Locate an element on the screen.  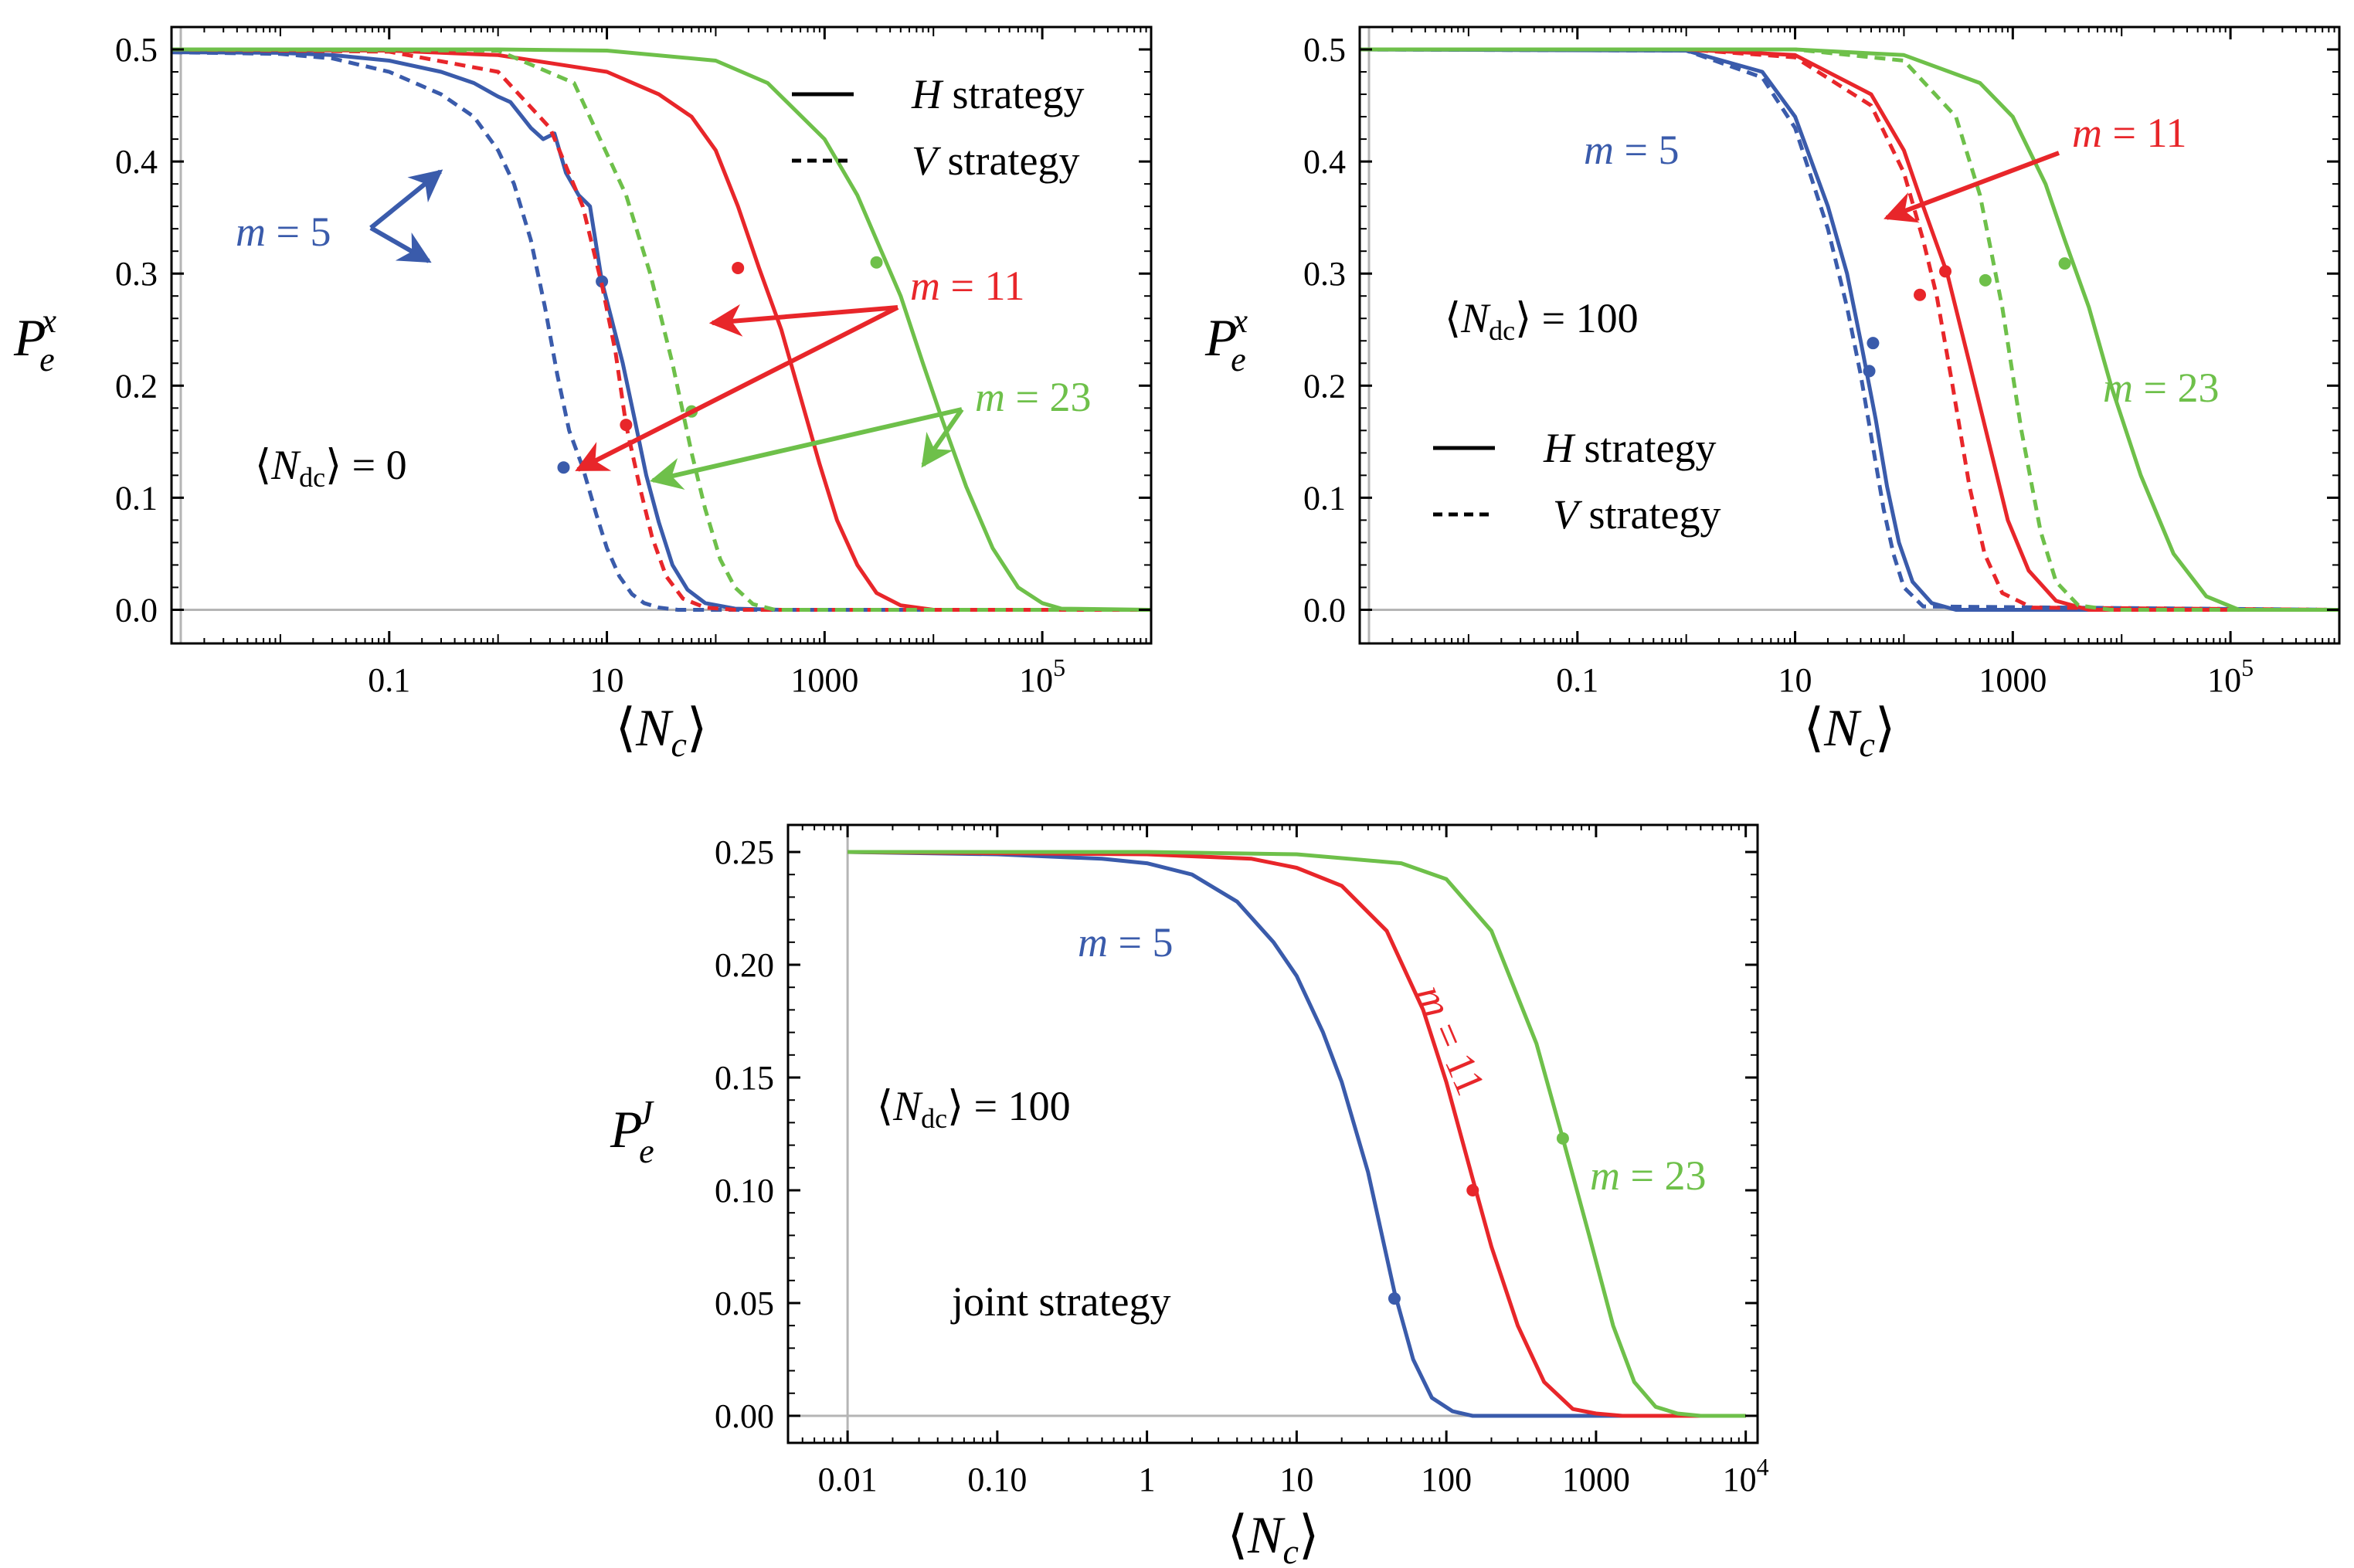
x-tick-label: 100 is located at coordinates (1446, 1480).